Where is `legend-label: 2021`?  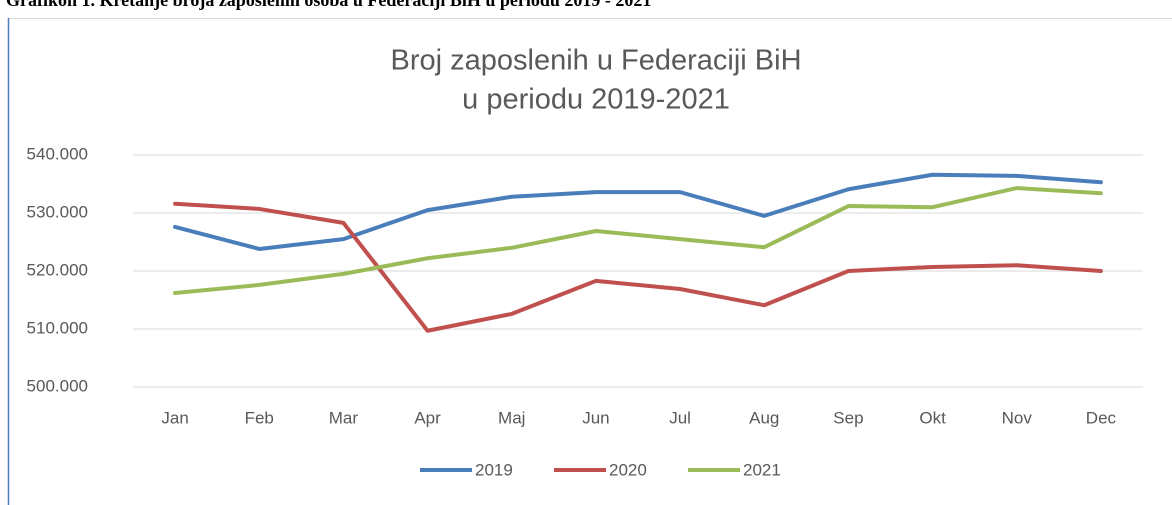 legend-label: 2021 is located at coordinates (762, 469).